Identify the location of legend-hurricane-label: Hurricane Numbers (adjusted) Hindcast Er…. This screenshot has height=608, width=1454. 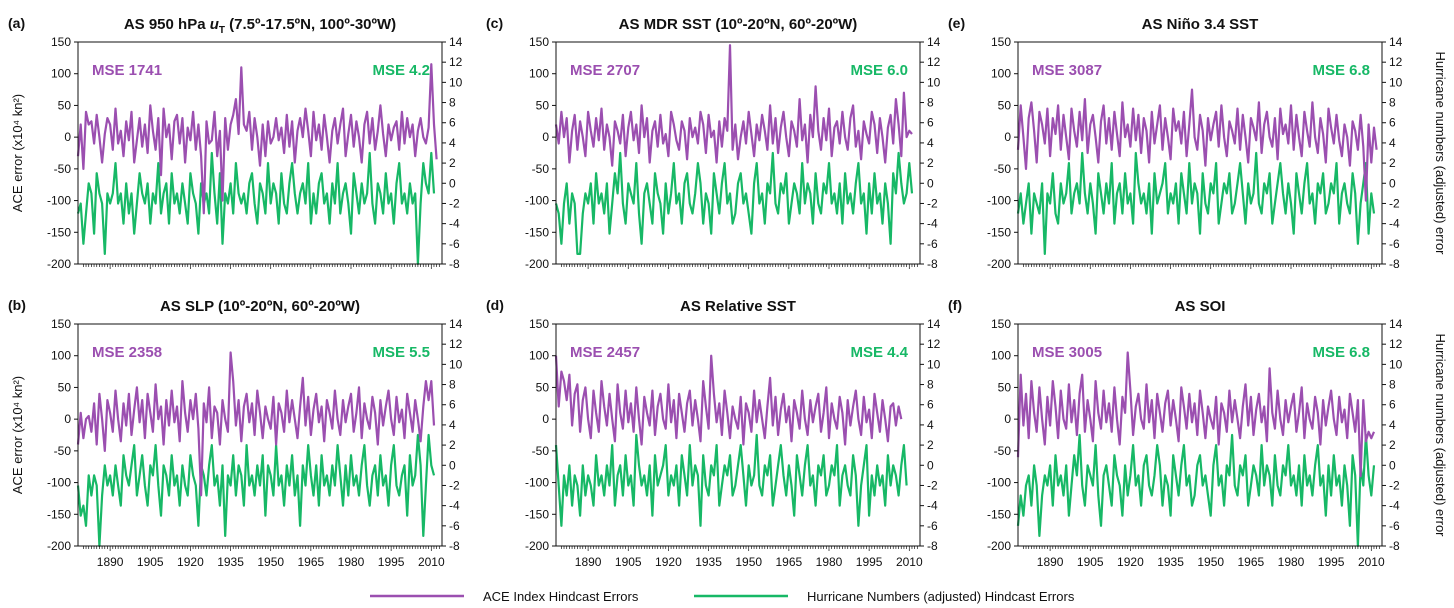
(941, 596).